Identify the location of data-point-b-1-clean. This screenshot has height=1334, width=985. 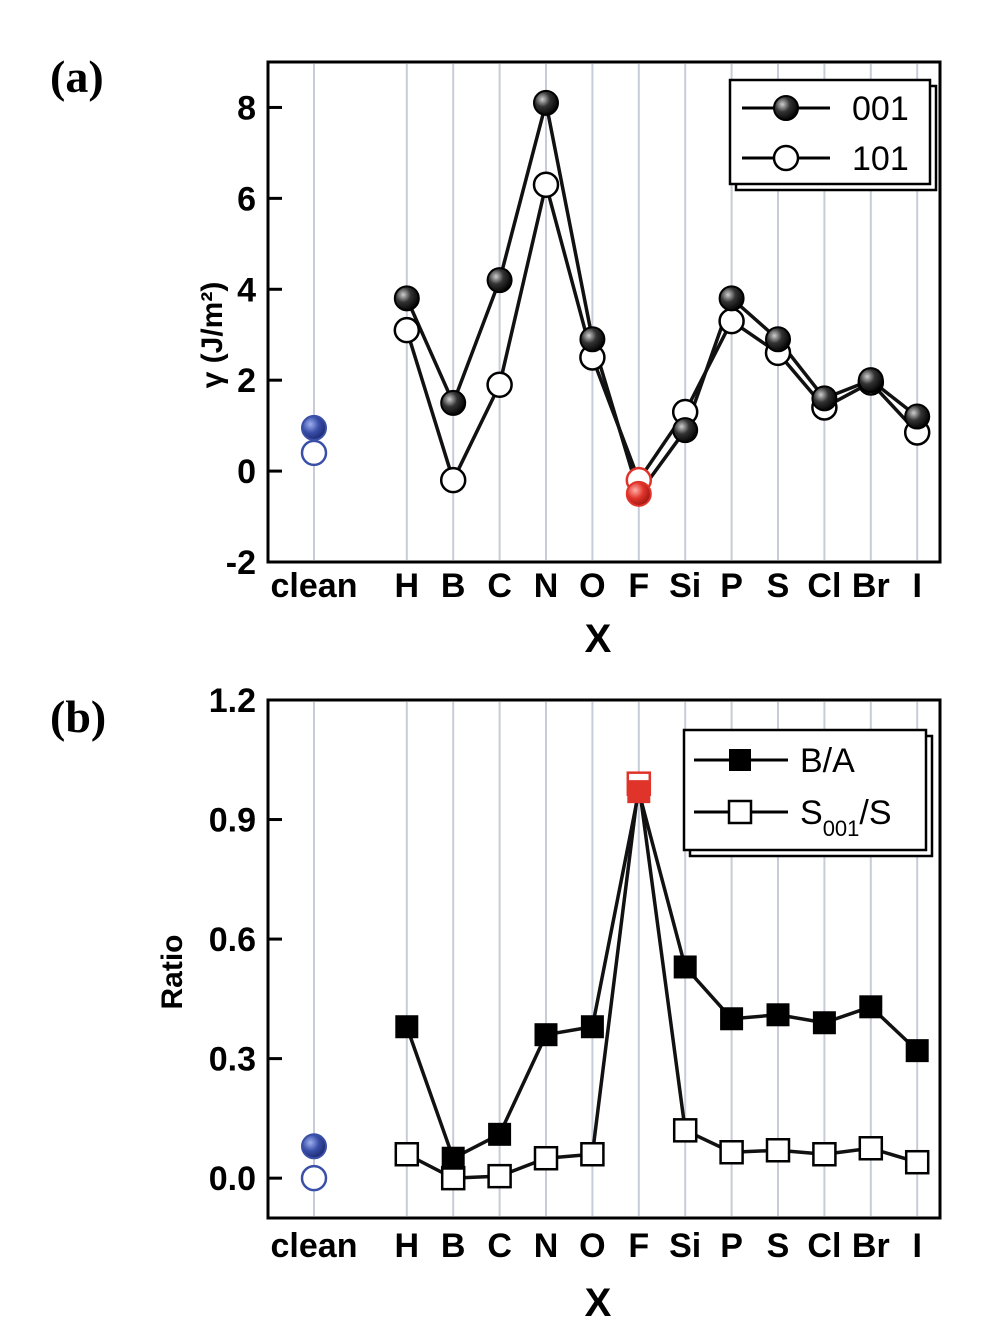
(314, 1178).